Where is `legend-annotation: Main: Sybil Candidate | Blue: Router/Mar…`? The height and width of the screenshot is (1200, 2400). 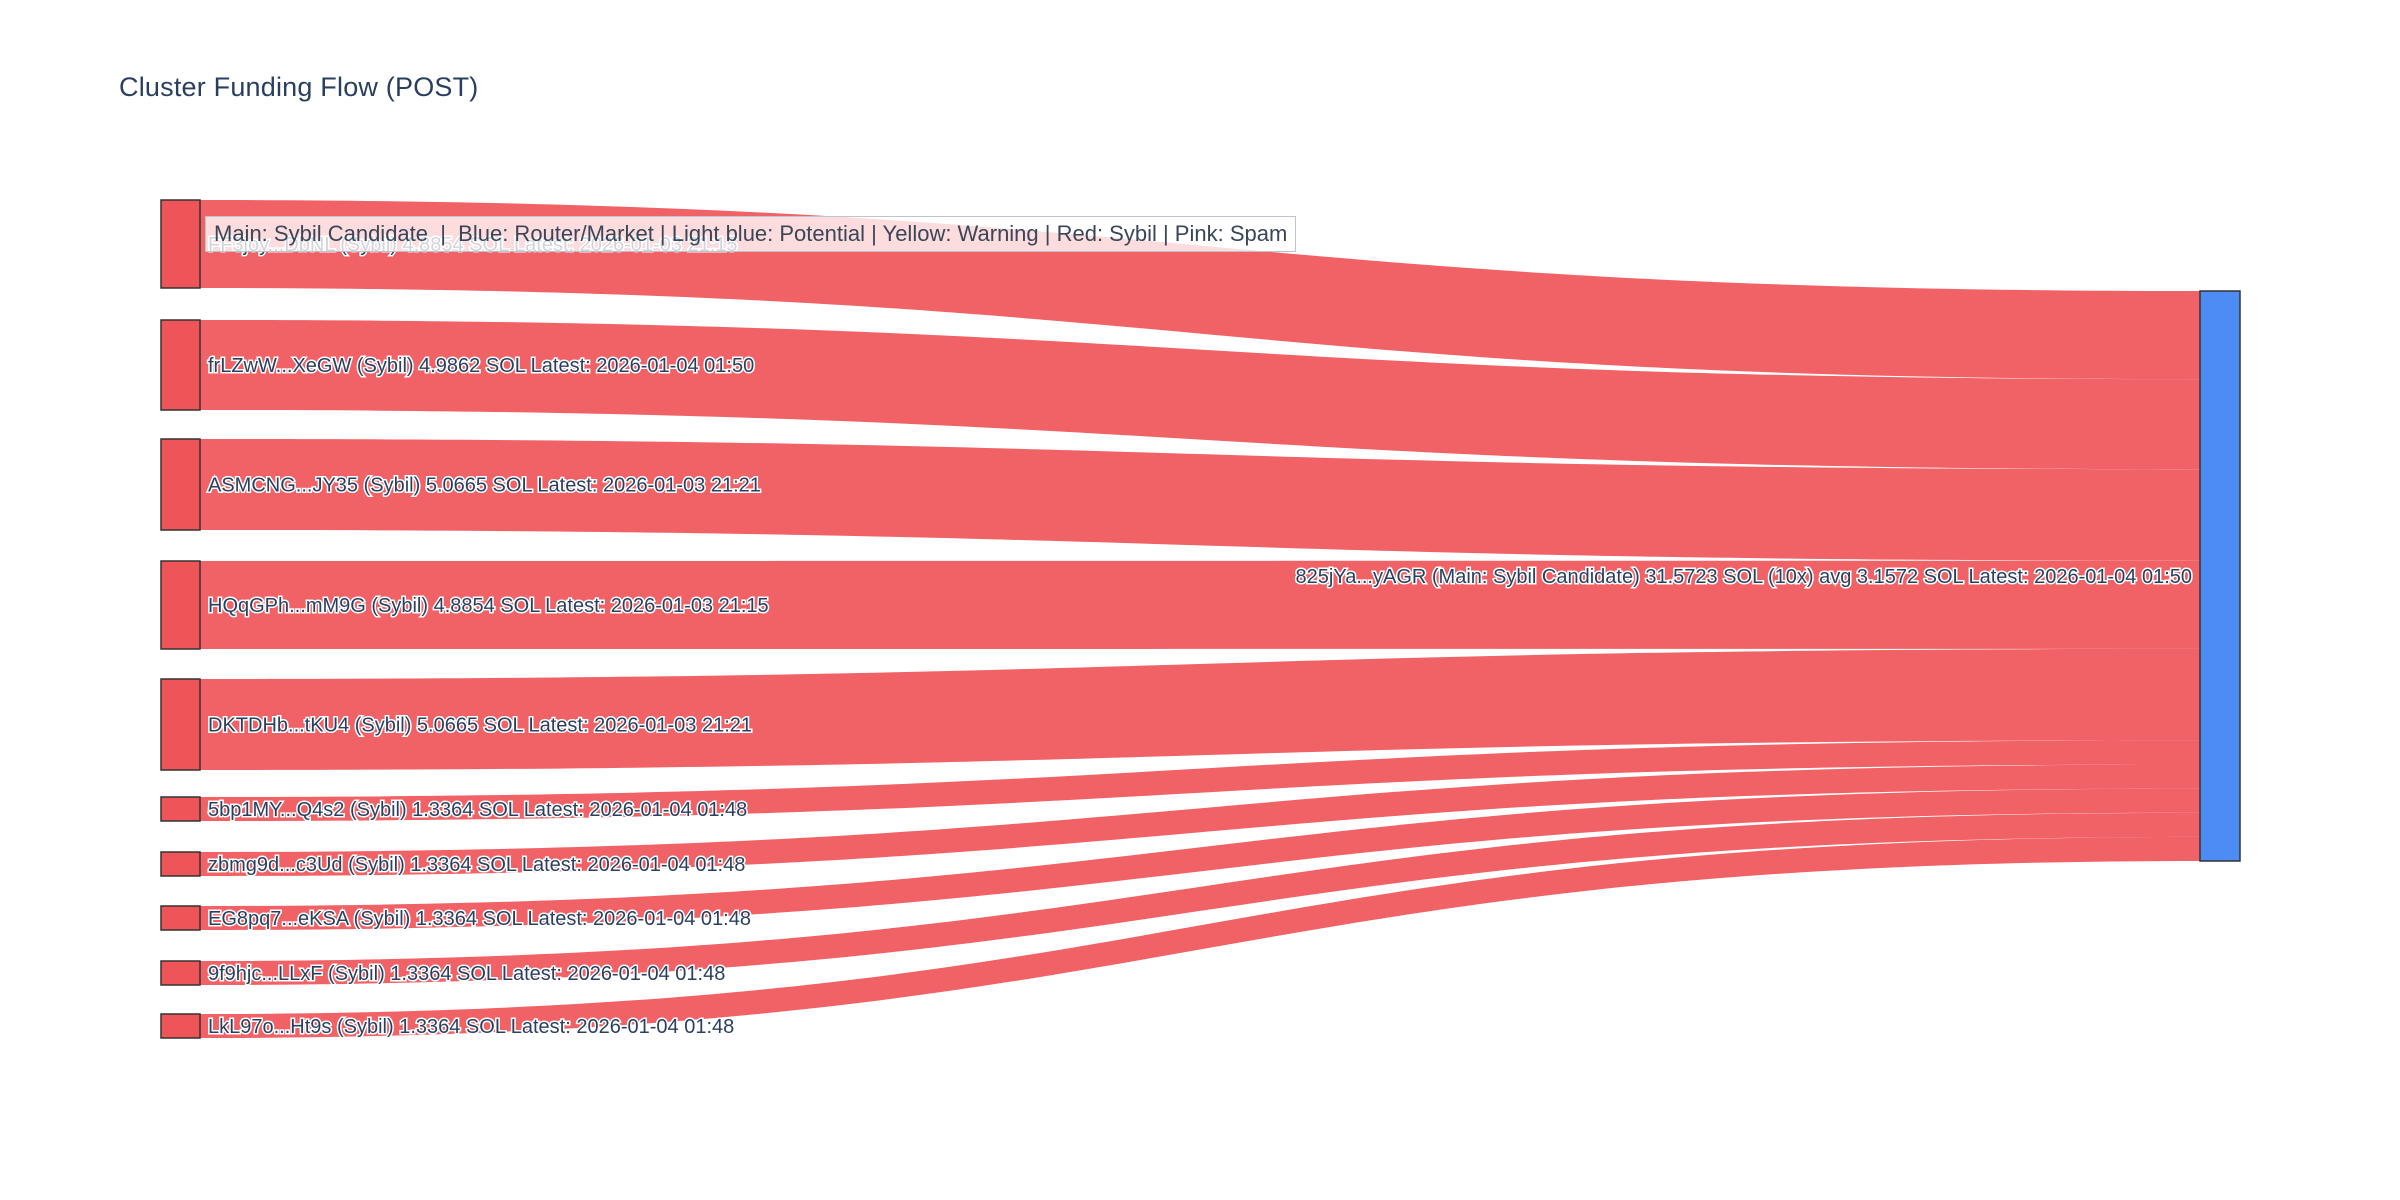
legend-annotation: Main: Sybil Candidate | Blue: Router/Mar… is located at coordinates (751, 234).